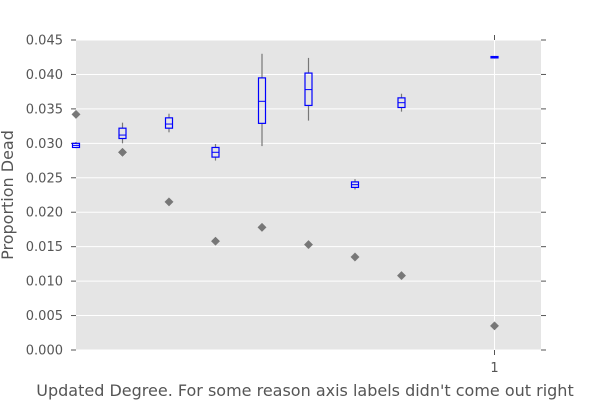  I want to click on y-tick-label: 0.020, so click(44, 213).